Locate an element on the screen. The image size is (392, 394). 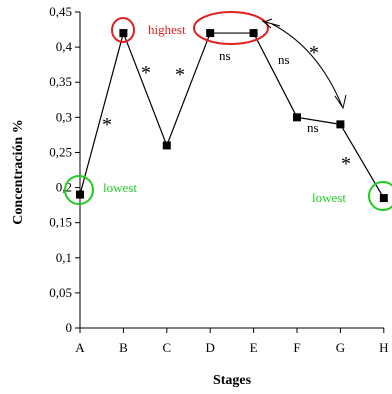
data-point-a is located at coordinates (80, 194).